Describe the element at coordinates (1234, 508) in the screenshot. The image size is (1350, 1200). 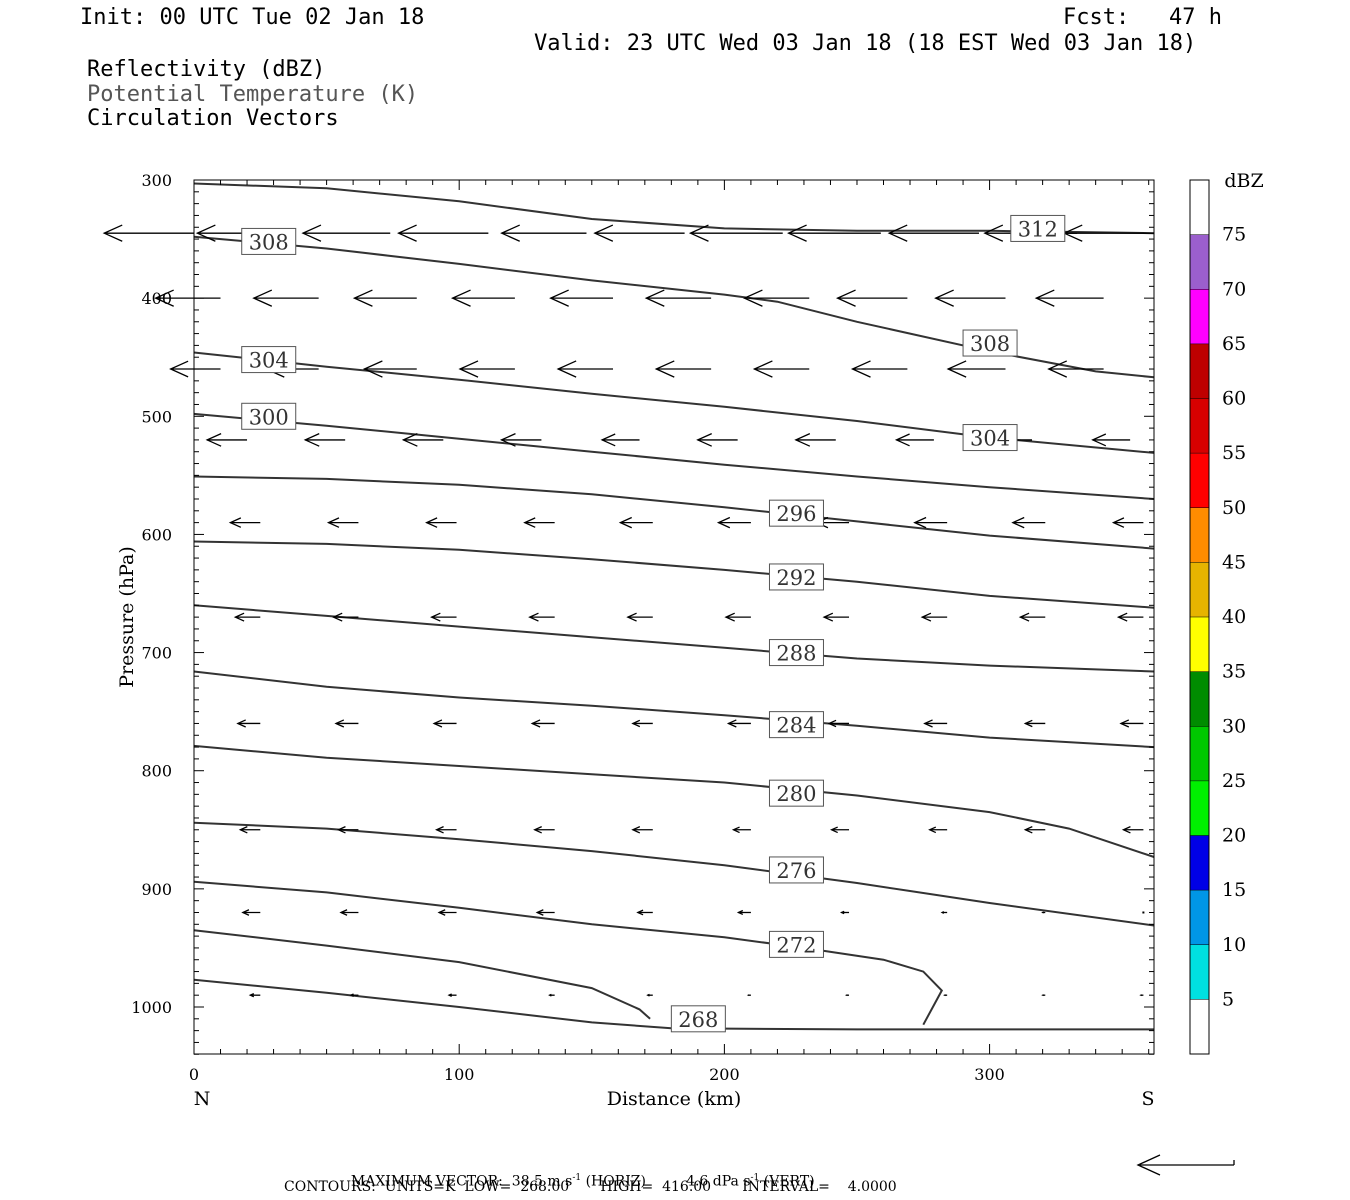
I see `colorbar-level-label: 50` at that location.